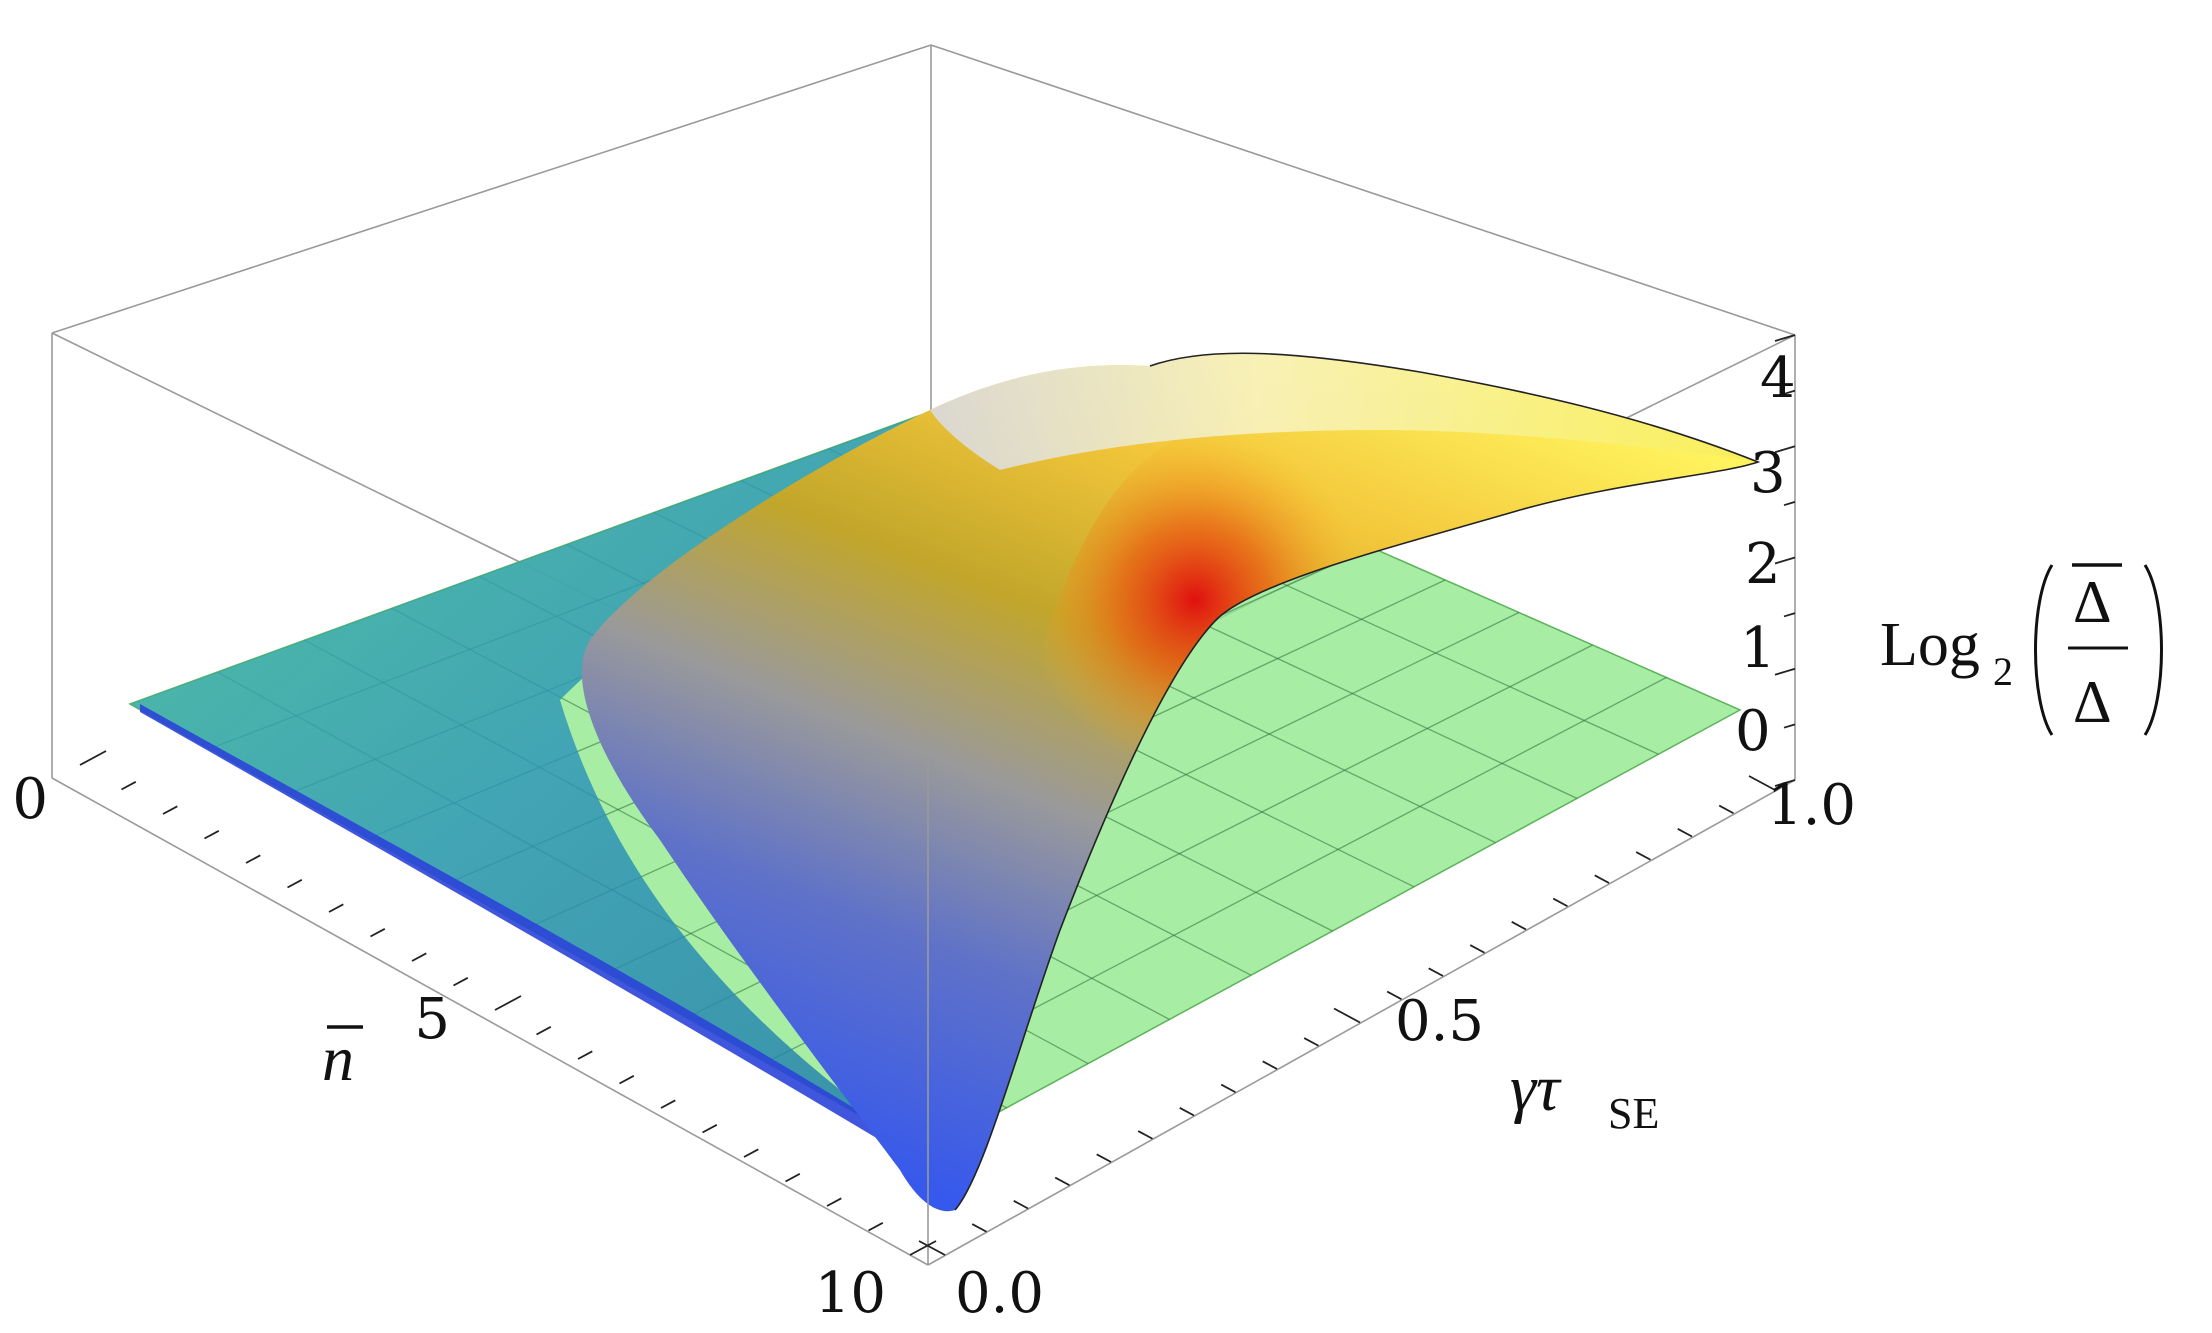 Image resolution: width=2212 pixels, height=1333 pixels. I want to click on n-axis-title: n, so click(342, 1058).